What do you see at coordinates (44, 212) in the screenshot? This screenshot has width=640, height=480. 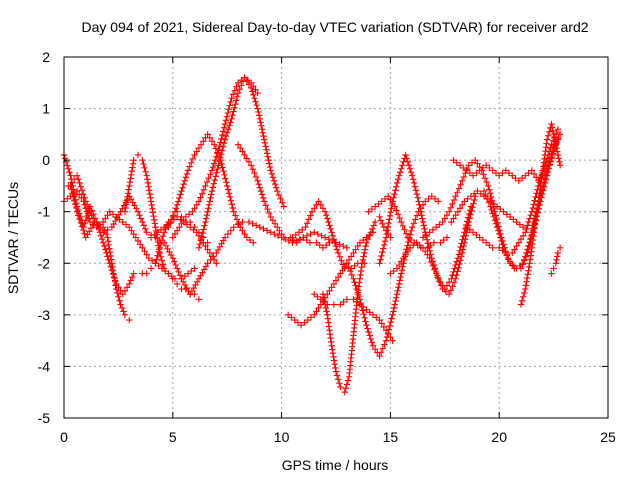 I see `y-tick-label: -1` at bounding box center [44, 212].